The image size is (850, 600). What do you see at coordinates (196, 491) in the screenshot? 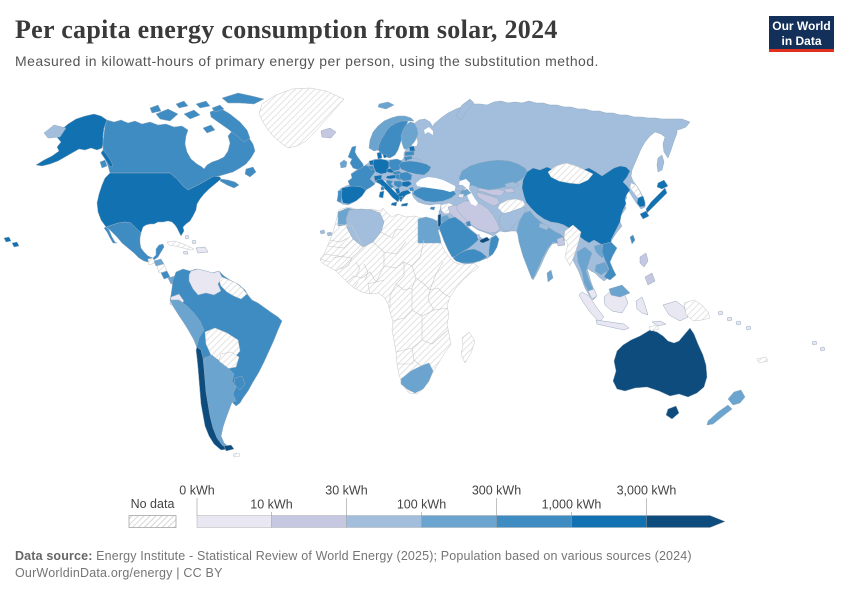
I see `svg-text: 0 kWh` at bounding box center [196, 491].